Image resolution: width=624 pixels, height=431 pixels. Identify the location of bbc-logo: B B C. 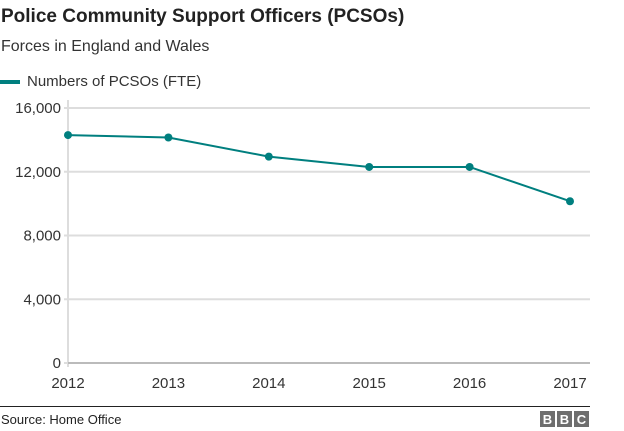
(564, 419).